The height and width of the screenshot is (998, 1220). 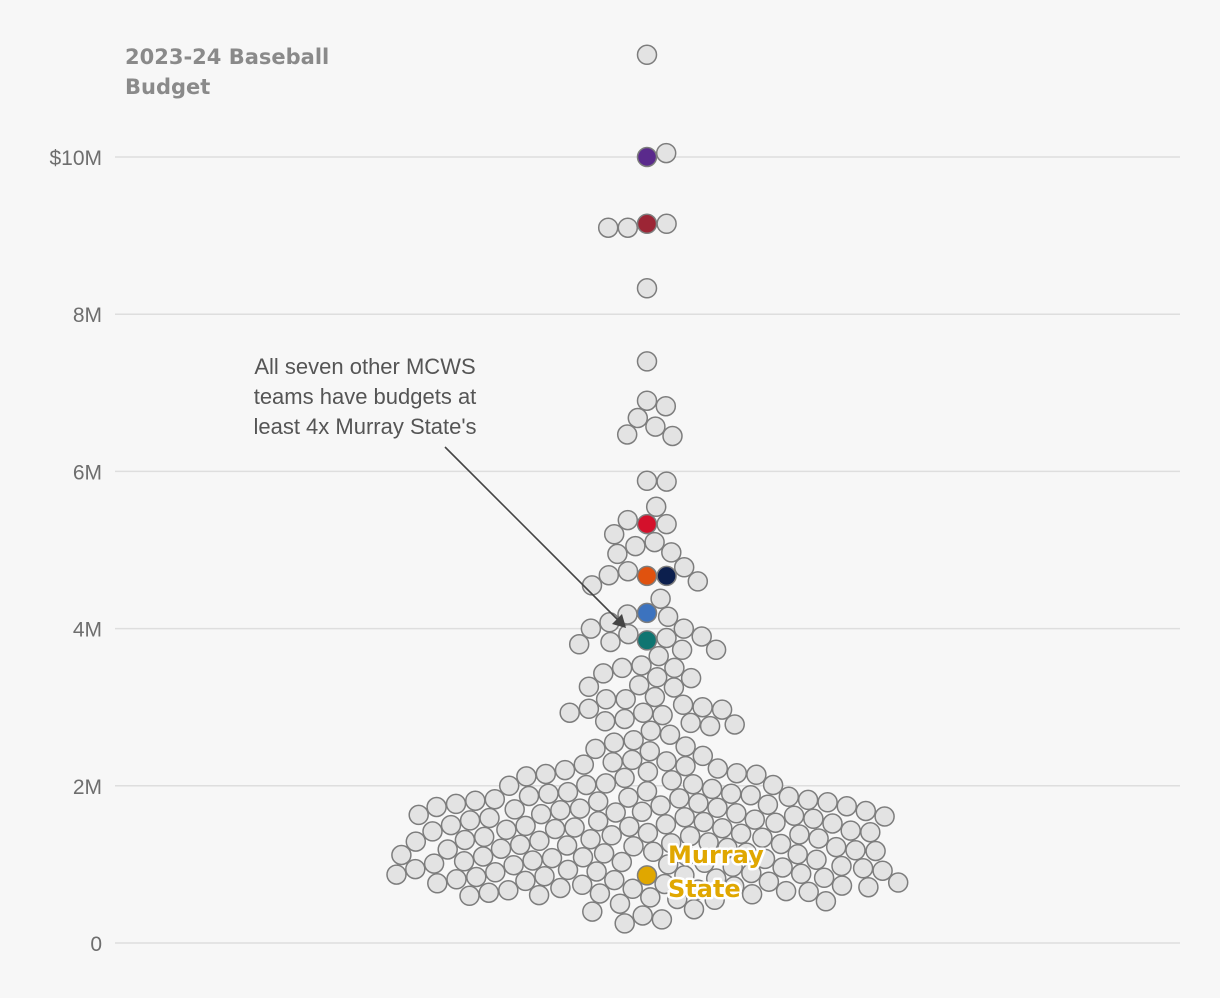 I want to click on annotation-line-3: least 4x Murray State's, so click(x=364, y=426).